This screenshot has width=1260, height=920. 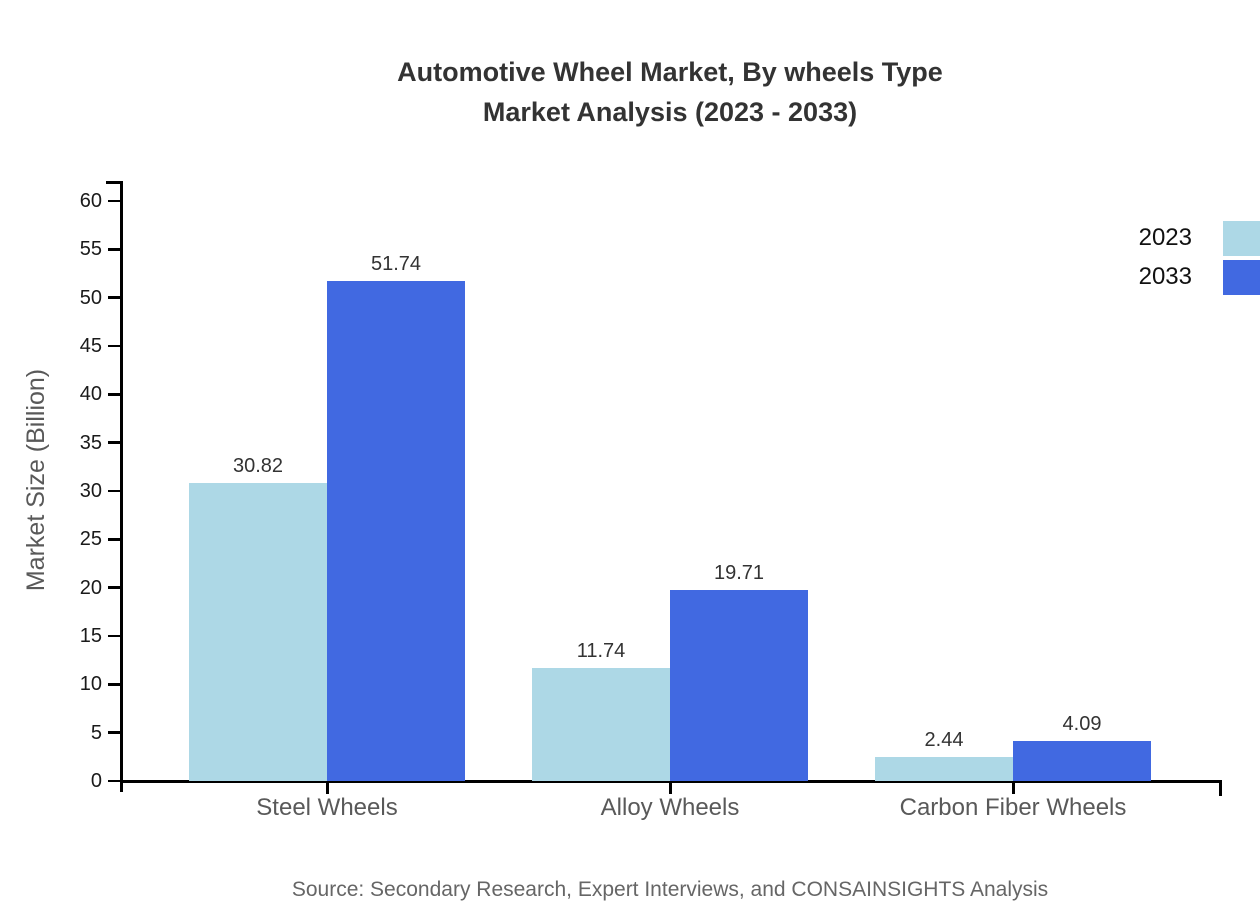 What do you see at coordinates (1241, 238) in the screenshot?
I see `legend-swatch-2023` at bounding box center [1241, 238].